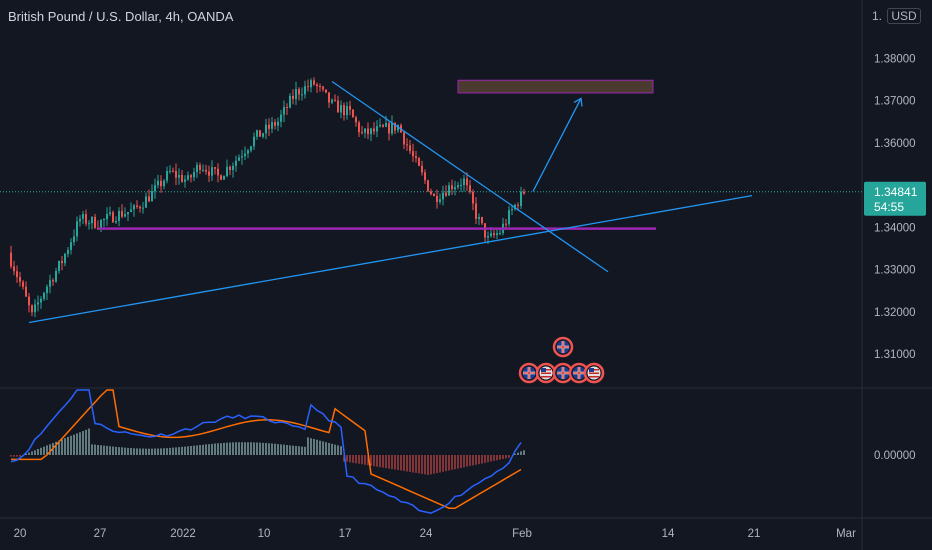  I want to click on macd-line, so click(266, 451).